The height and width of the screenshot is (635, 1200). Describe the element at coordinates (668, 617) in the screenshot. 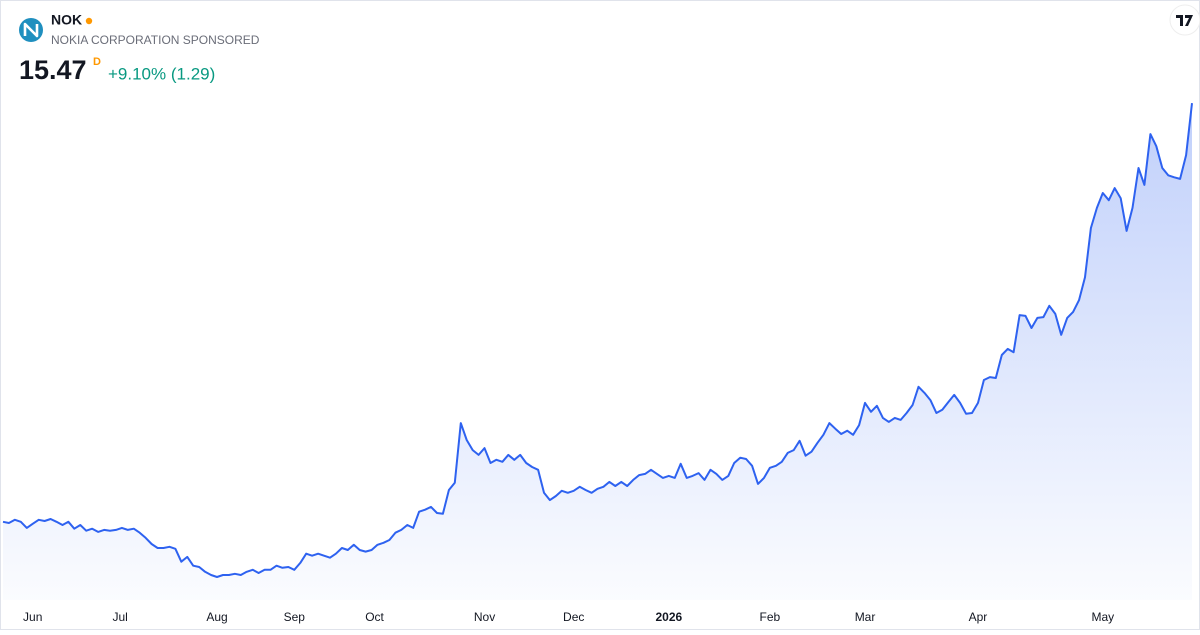

I see `x-tick-label: 2026` at that location.